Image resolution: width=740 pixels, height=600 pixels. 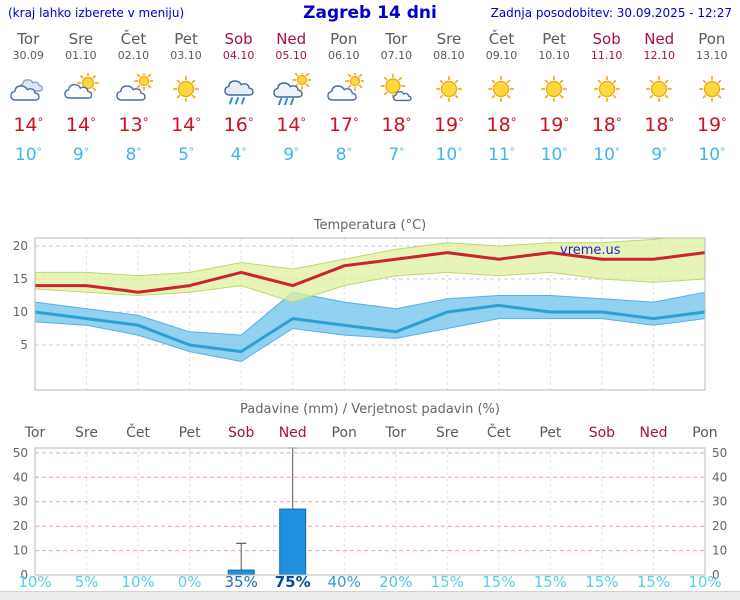 I want to click on forecast-day: Ned 12.10 18° 9°, so click(x=659, y=97).